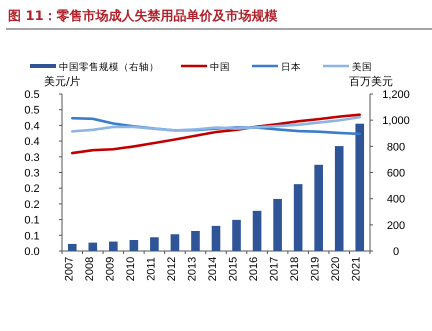 The width and height of the screenshot is (432, 331). What do you see at coordinates (396, 174) in the screenshot?
I see `y2-tick-label: 600` at bounding box center [396, 174].